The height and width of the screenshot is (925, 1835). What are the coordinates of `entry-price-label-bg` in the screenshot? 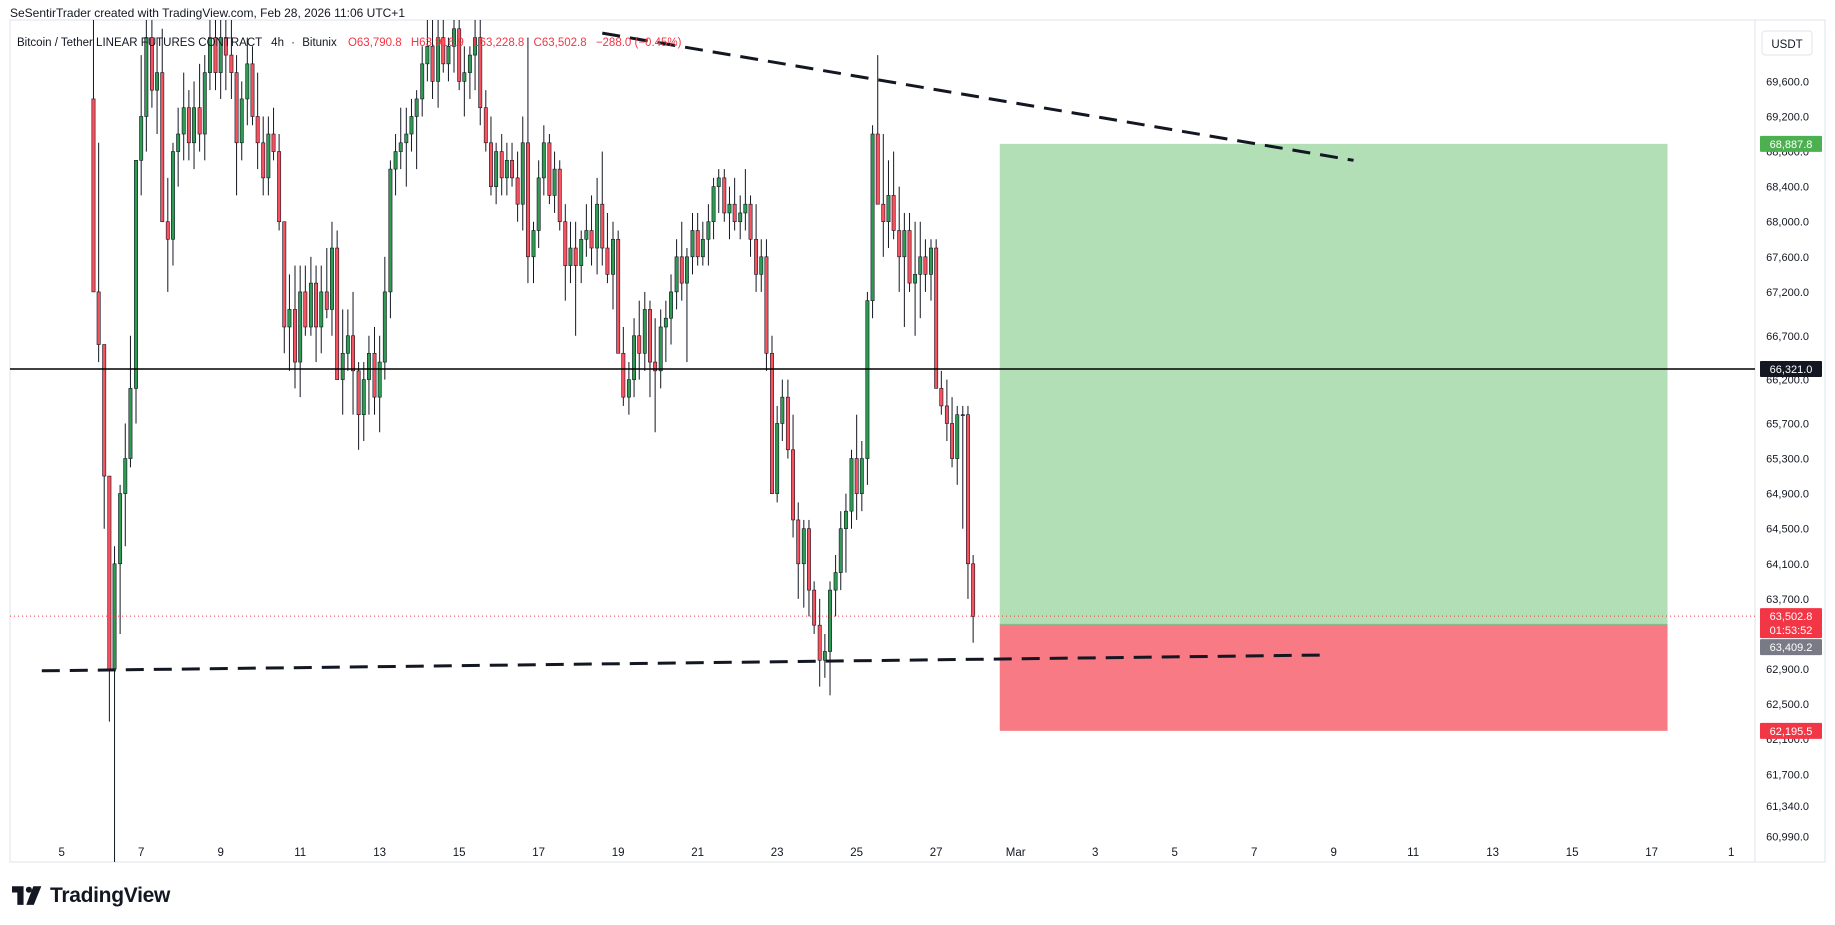 It's located at (1791, 647).